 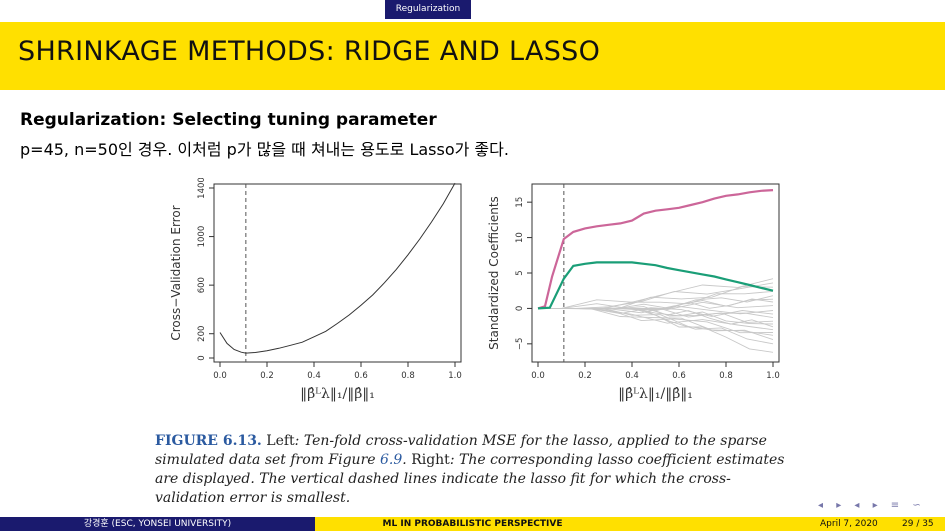 I want to click on beamer-nav-icons: ◂ ▸ ◂ ▸ ≡ ∽, so click(x=872, y=505).